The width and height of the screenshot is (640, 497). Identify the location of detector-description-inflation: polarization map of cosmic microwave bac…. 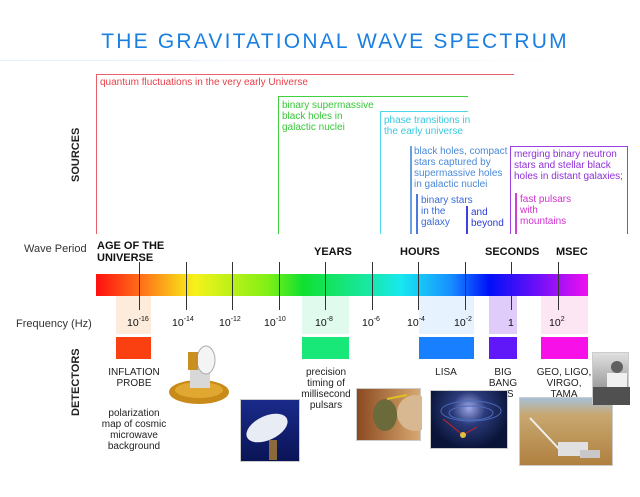
(134, 430).